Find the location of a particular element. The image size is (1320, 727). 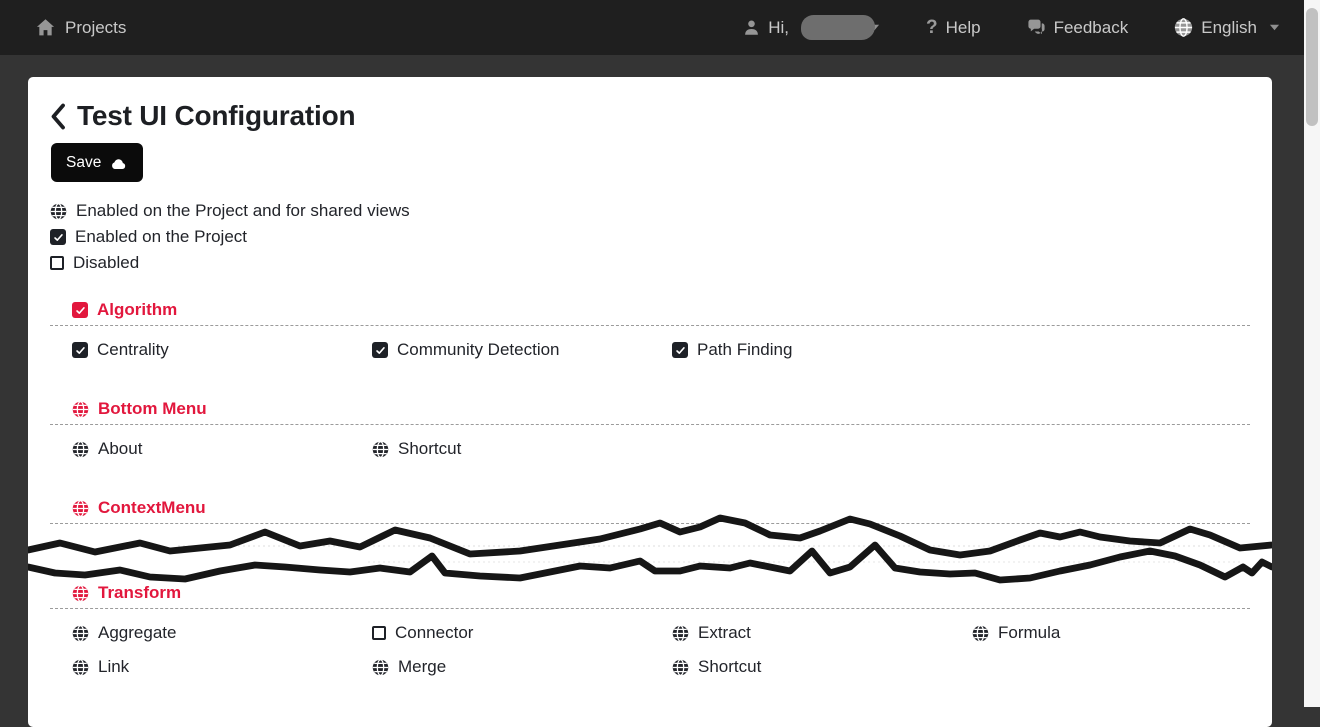

user-icon is located at coordinates (751, 27).